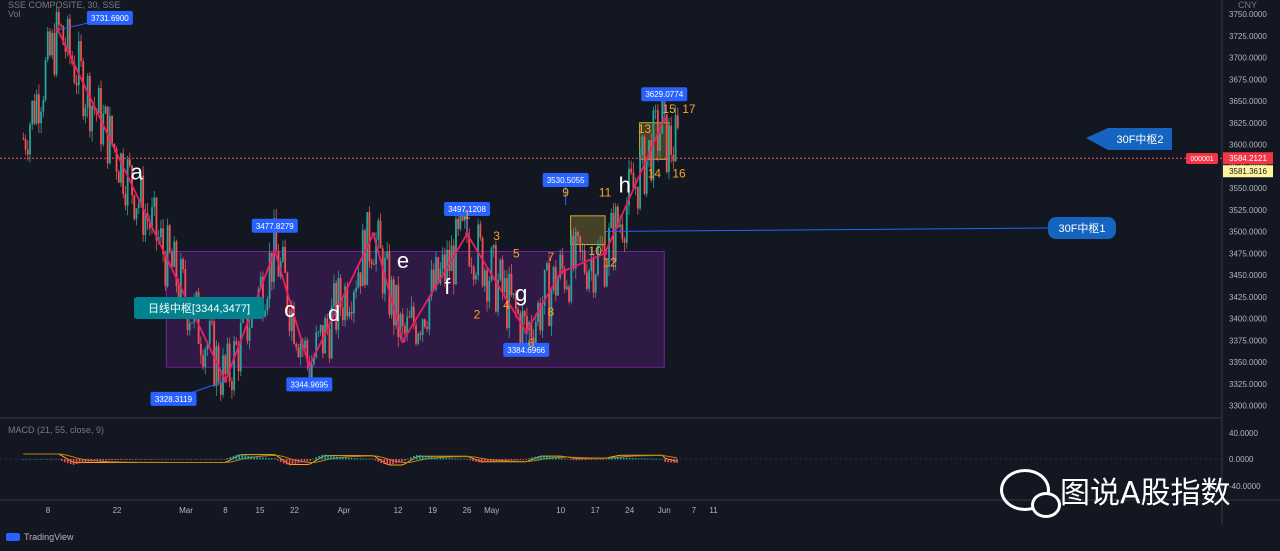 The image size is (1280, 551). I want to click on time-tick-label: 11, so click(713, 510).